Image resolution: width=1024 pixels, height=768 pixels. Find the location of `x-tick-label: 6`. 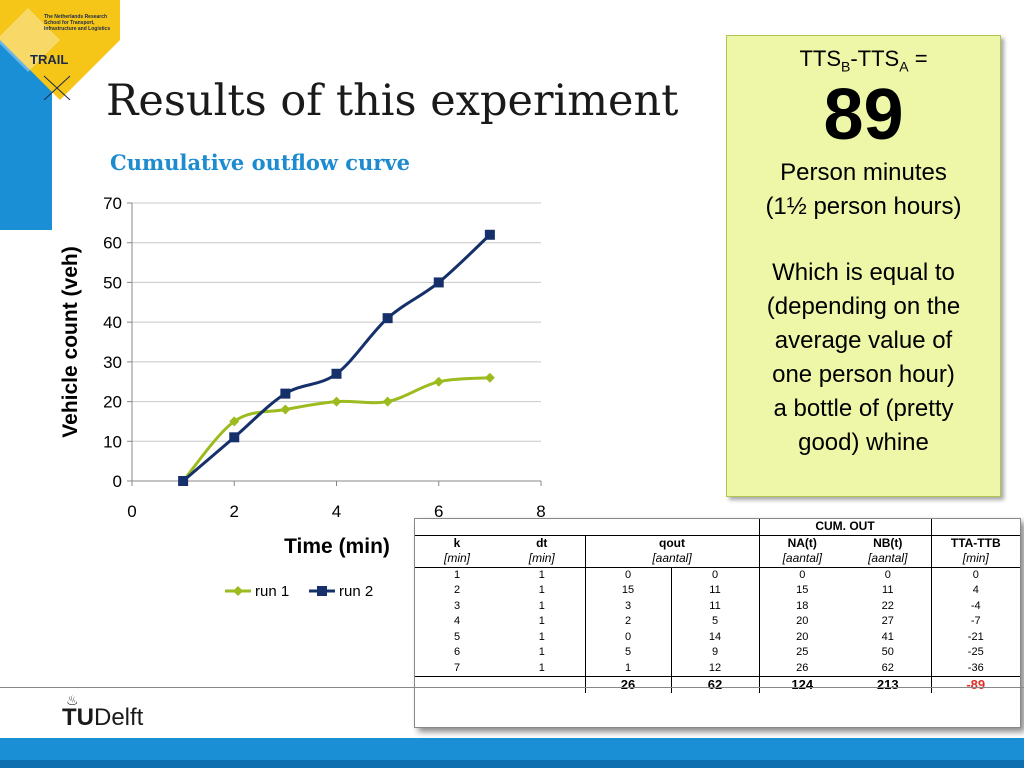

x-tick-label: 6 is located at coordinates (438, 511).